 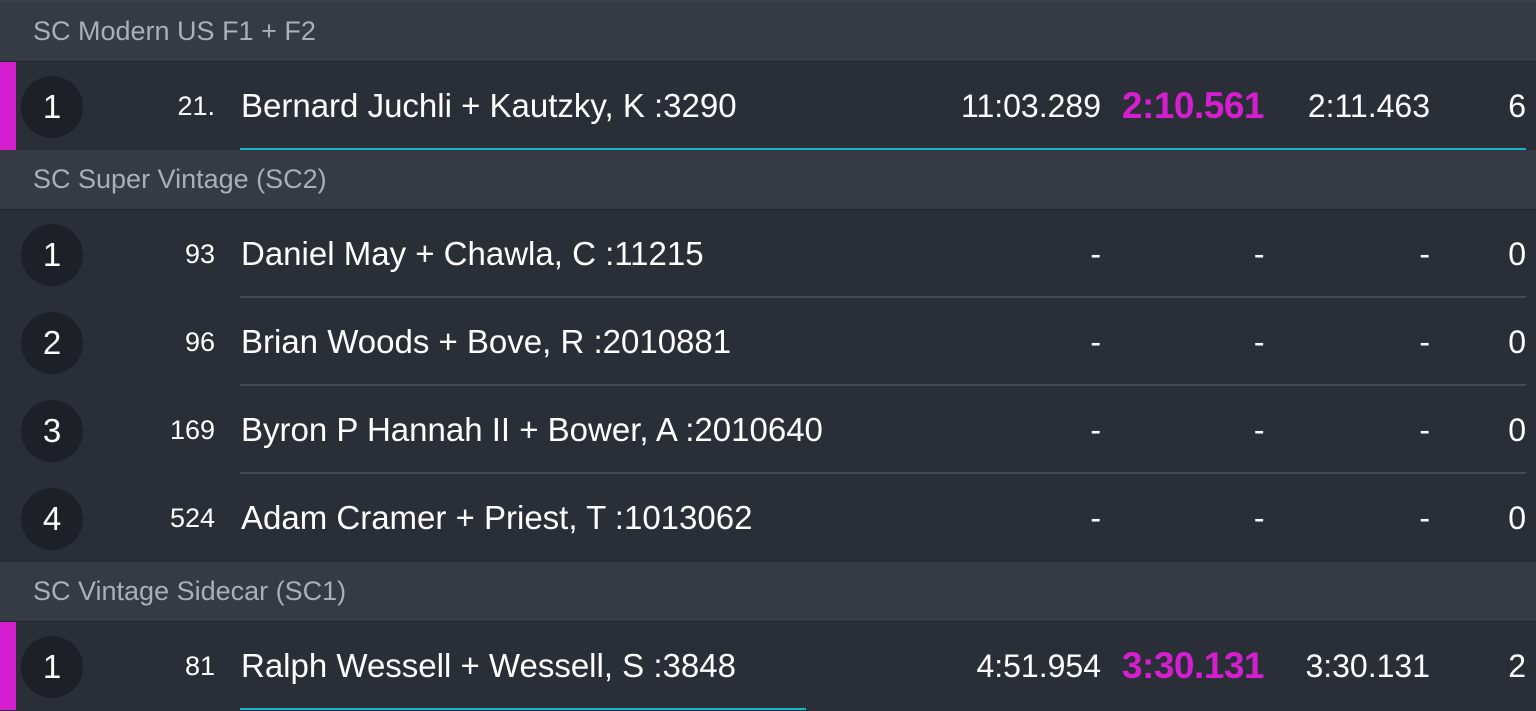 I want to click on best-lap-time: 2:10.561, so click(x=1193, y=105).